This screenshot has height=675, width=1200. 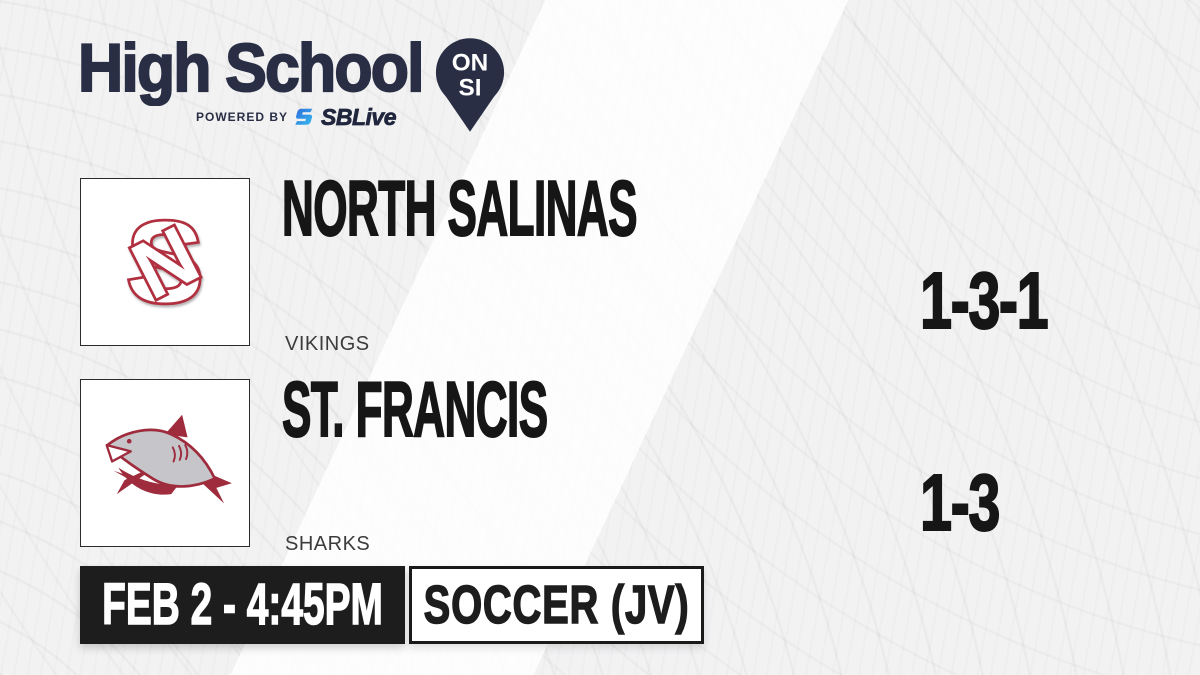 What do you see at coordinates (984, 300) in the screenshot?
I see `team1-record: 1-3-1` at bounding box center [984, 300].